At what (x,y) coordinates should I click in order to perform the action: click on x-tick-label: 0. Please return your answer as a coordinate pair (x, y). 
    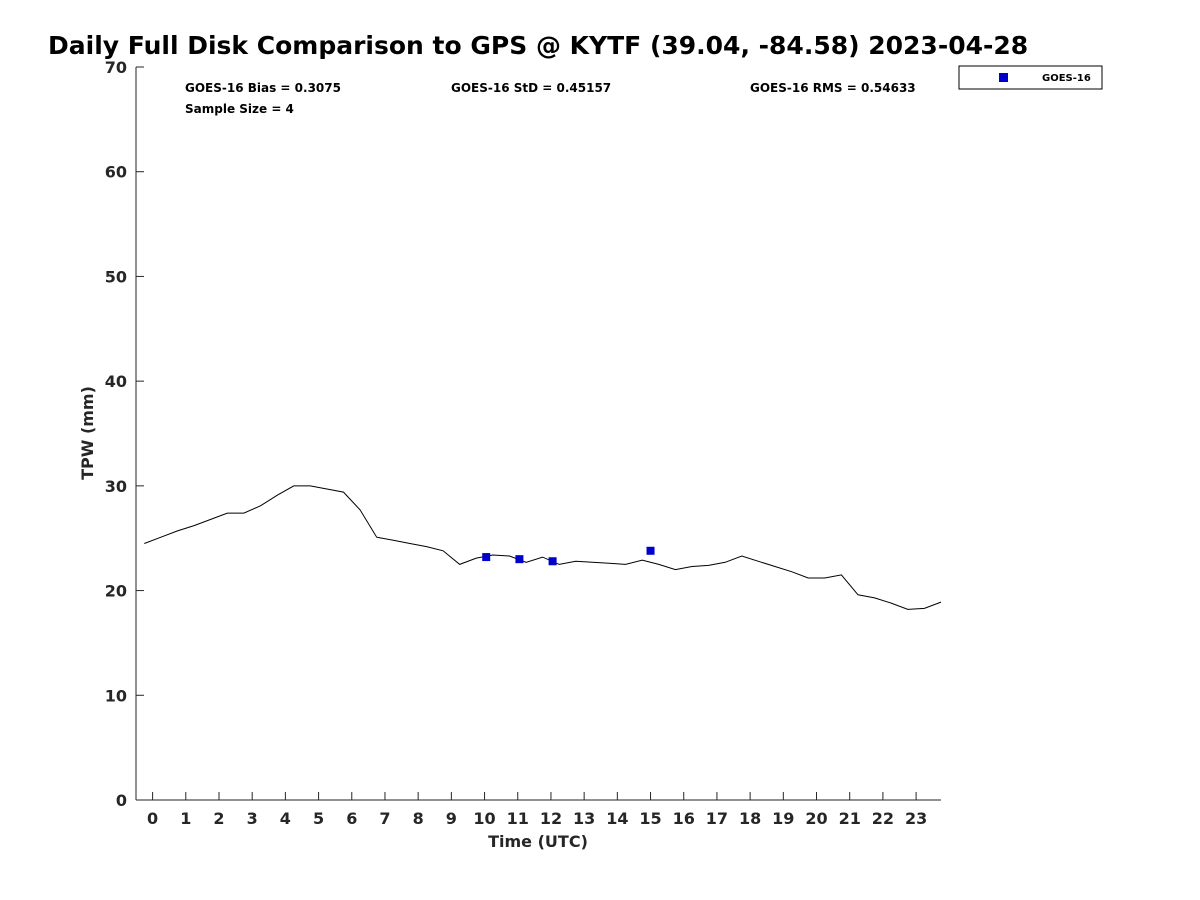
    Looking at the image, I should click on (152, 818).